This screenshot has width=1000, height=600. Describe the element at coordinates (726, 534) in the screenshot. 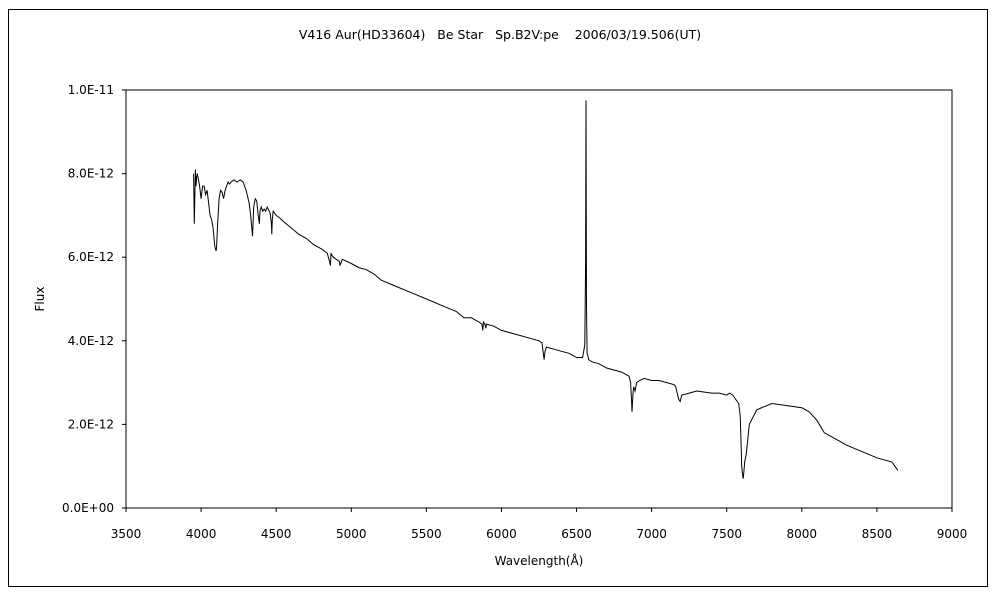

I see `x-tick-label: 7500` at that location.